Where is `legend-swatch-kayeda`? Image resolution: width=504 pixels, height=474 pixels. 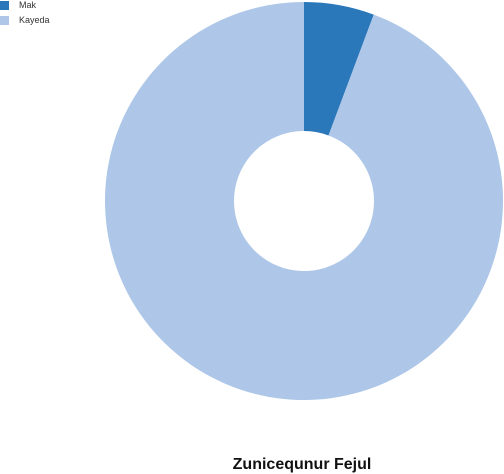 legend-swatch-kayeda is located at coordinates (4, 20).